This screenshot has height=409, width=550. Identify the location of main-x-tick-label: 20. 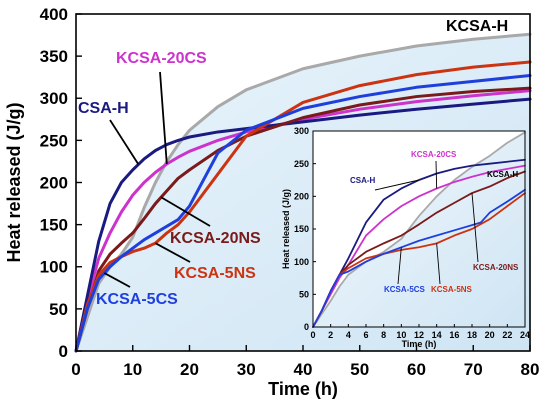
(189, 369).